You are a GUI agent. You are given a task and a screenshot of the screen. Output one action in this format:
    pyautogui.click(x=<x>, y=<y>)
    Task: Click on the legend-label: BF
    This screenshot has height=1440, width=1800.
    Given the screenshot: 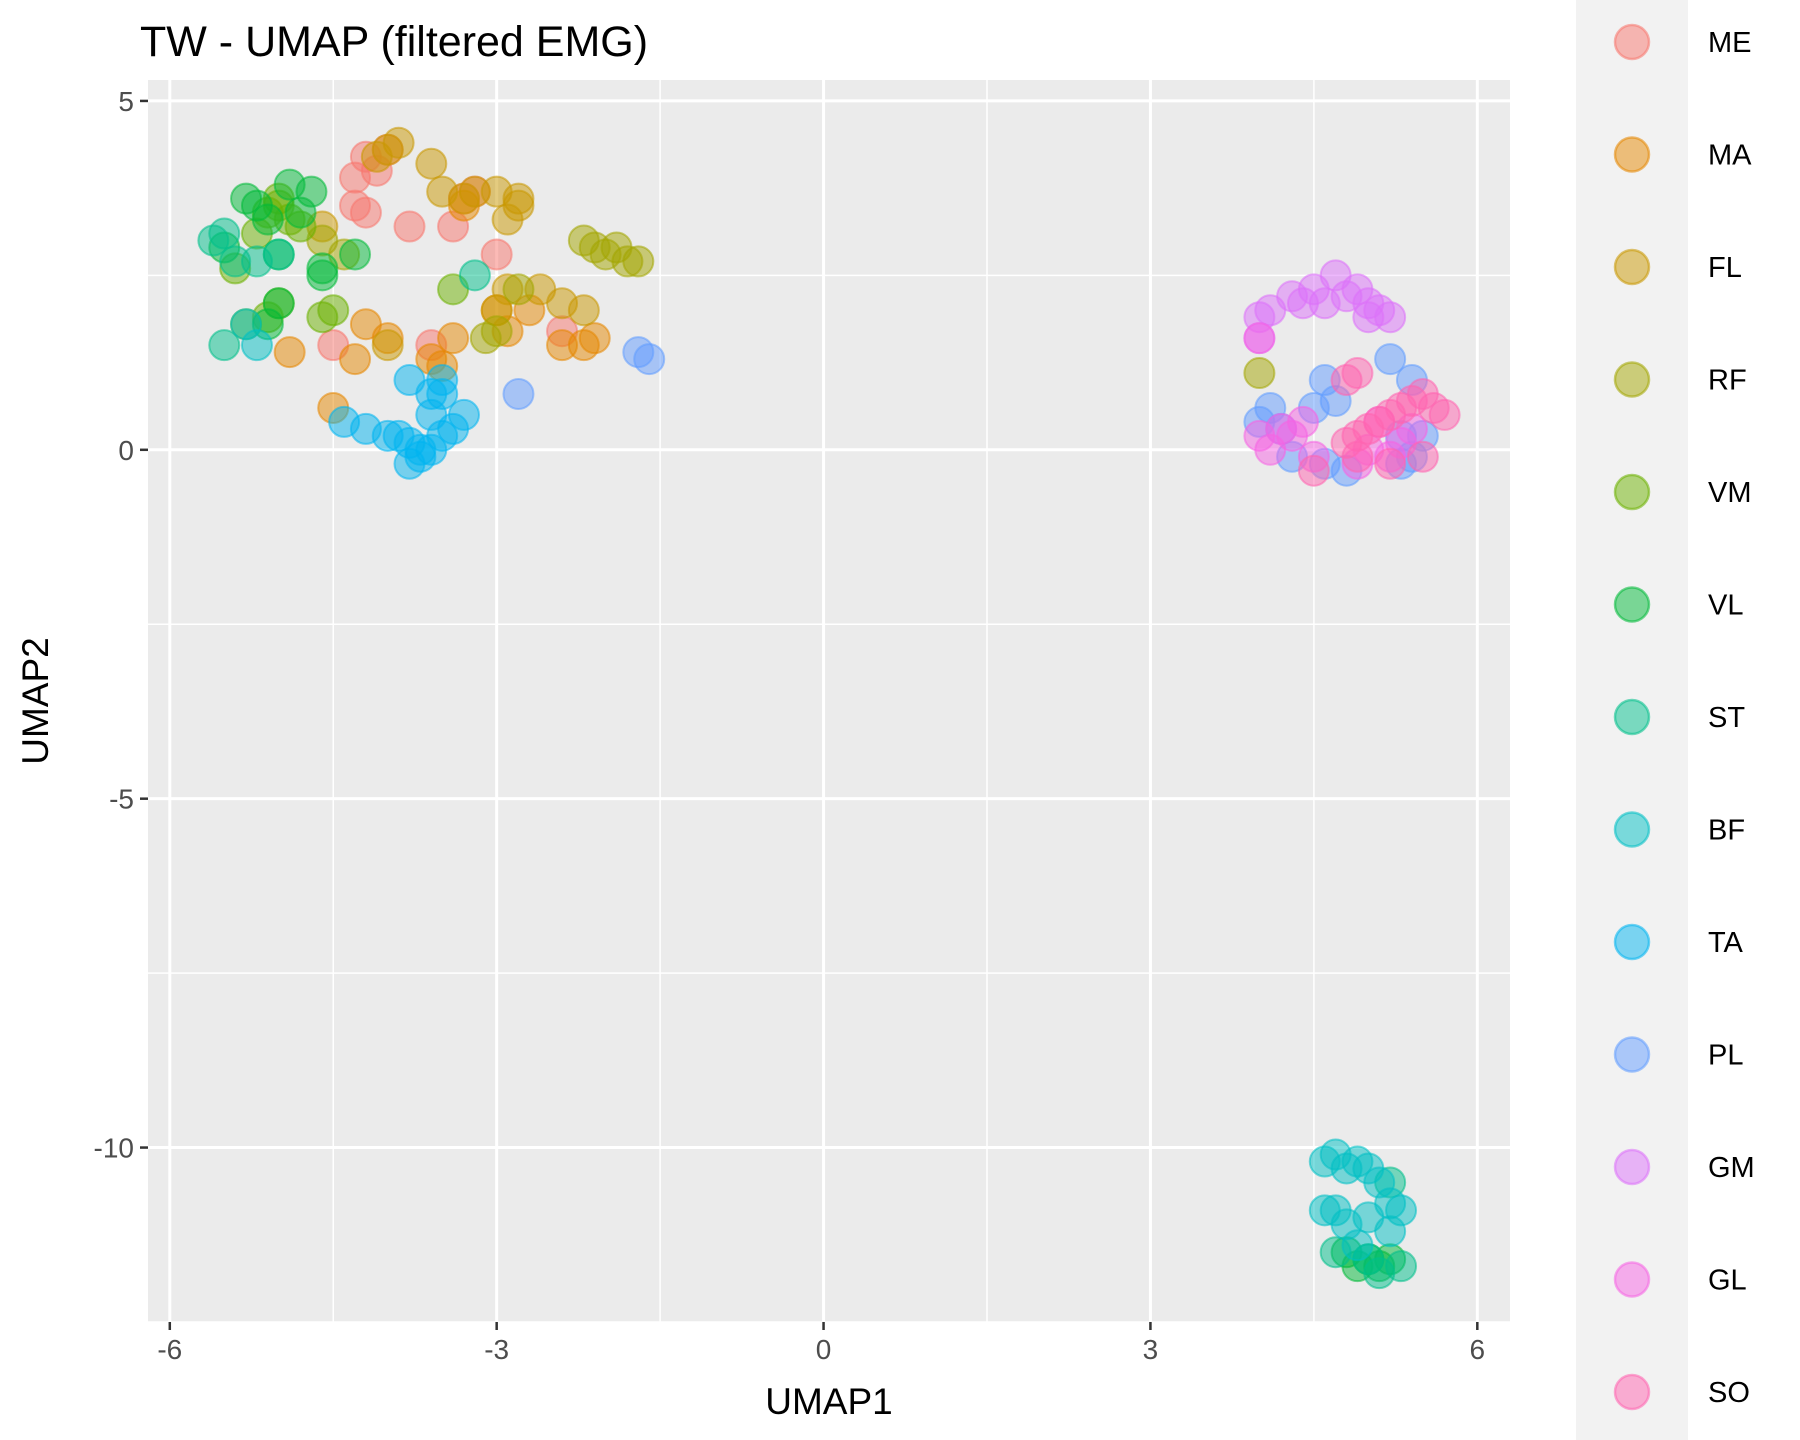 What is the action you would take?
    pyautogui.click(x=1726, y=831)
    